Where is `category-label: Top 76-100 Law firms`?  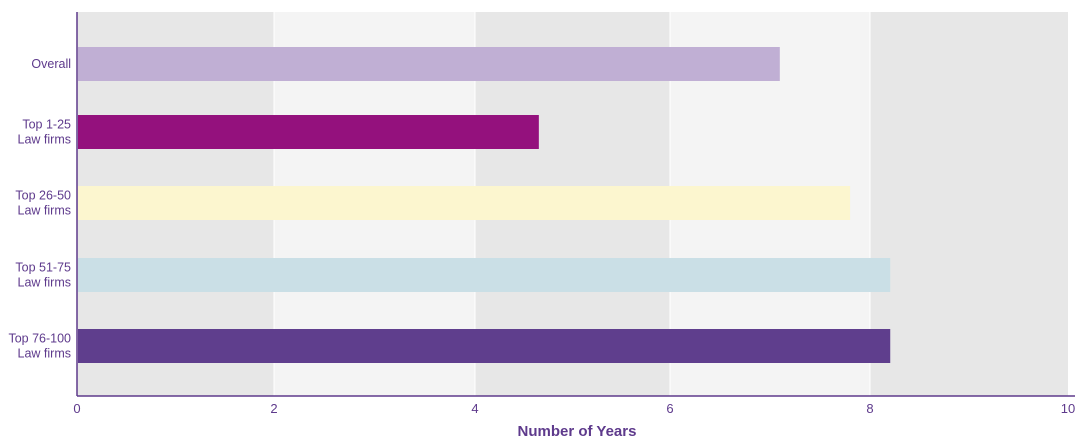
category-label: Top 76-100 Law firms is located at coordinates (39, 346).